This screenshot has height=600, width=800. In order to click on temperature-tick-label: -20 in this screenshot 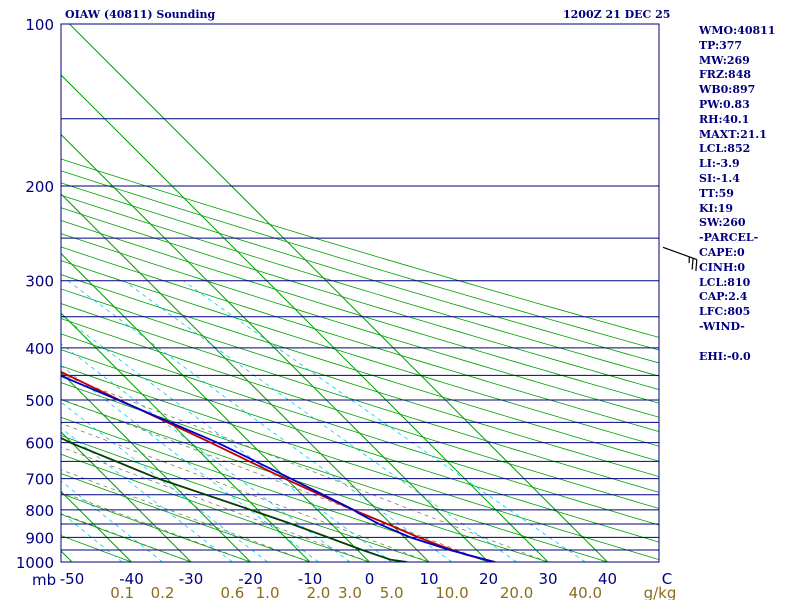, I will do `click(250, 579)`.